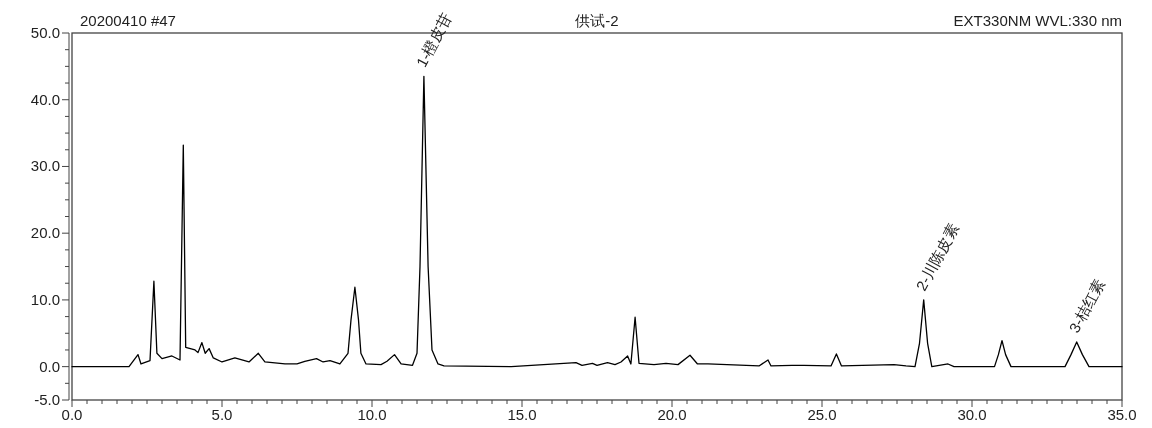 The height and width of the screenshot is (428, 1152). What do you see at coordinates (937, 257) in the screenshot?
I see `annotation: 2-川陈皮素` at bounding box center [937, 257].